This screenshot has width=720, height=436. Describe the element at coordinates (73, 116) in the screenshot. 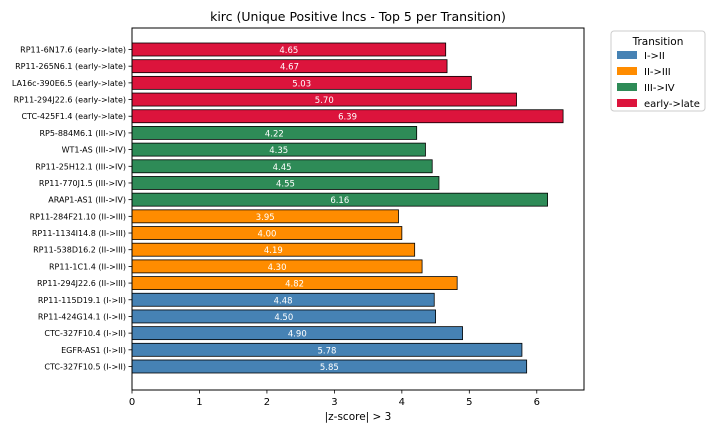

I see `y-tick-label: CTC-425F1.4 (early->late)` at that location.